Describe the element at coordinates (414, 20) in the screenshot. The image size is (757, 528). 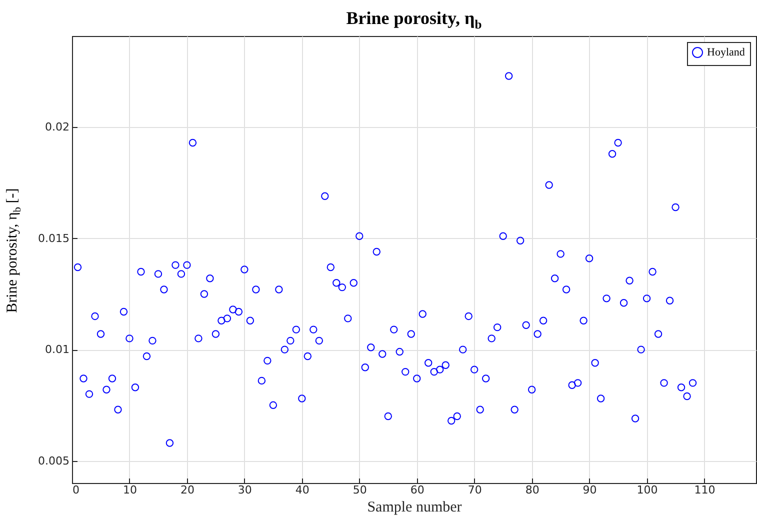
I see `chart-title: Brine porosity, η$_{b}$` at that location.